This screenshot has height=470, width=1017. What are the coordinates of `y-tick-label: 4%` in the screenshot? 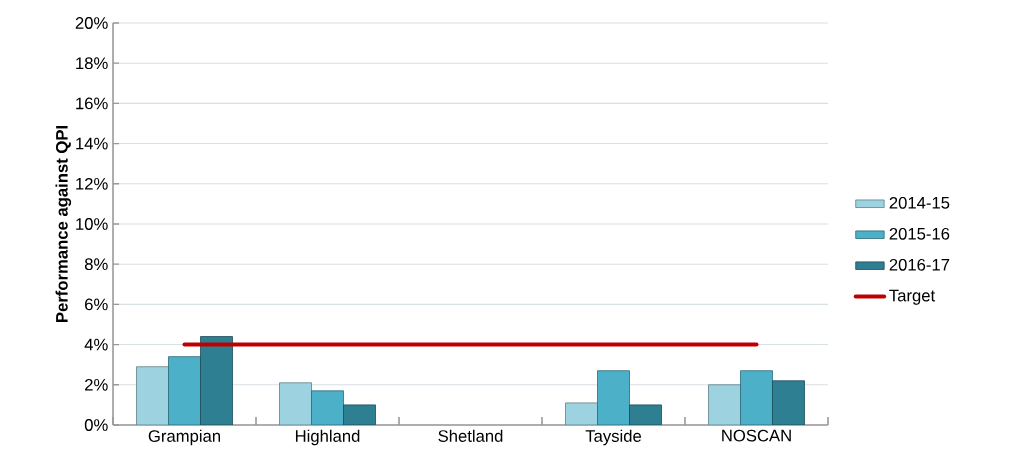 It's located at (96, 344).